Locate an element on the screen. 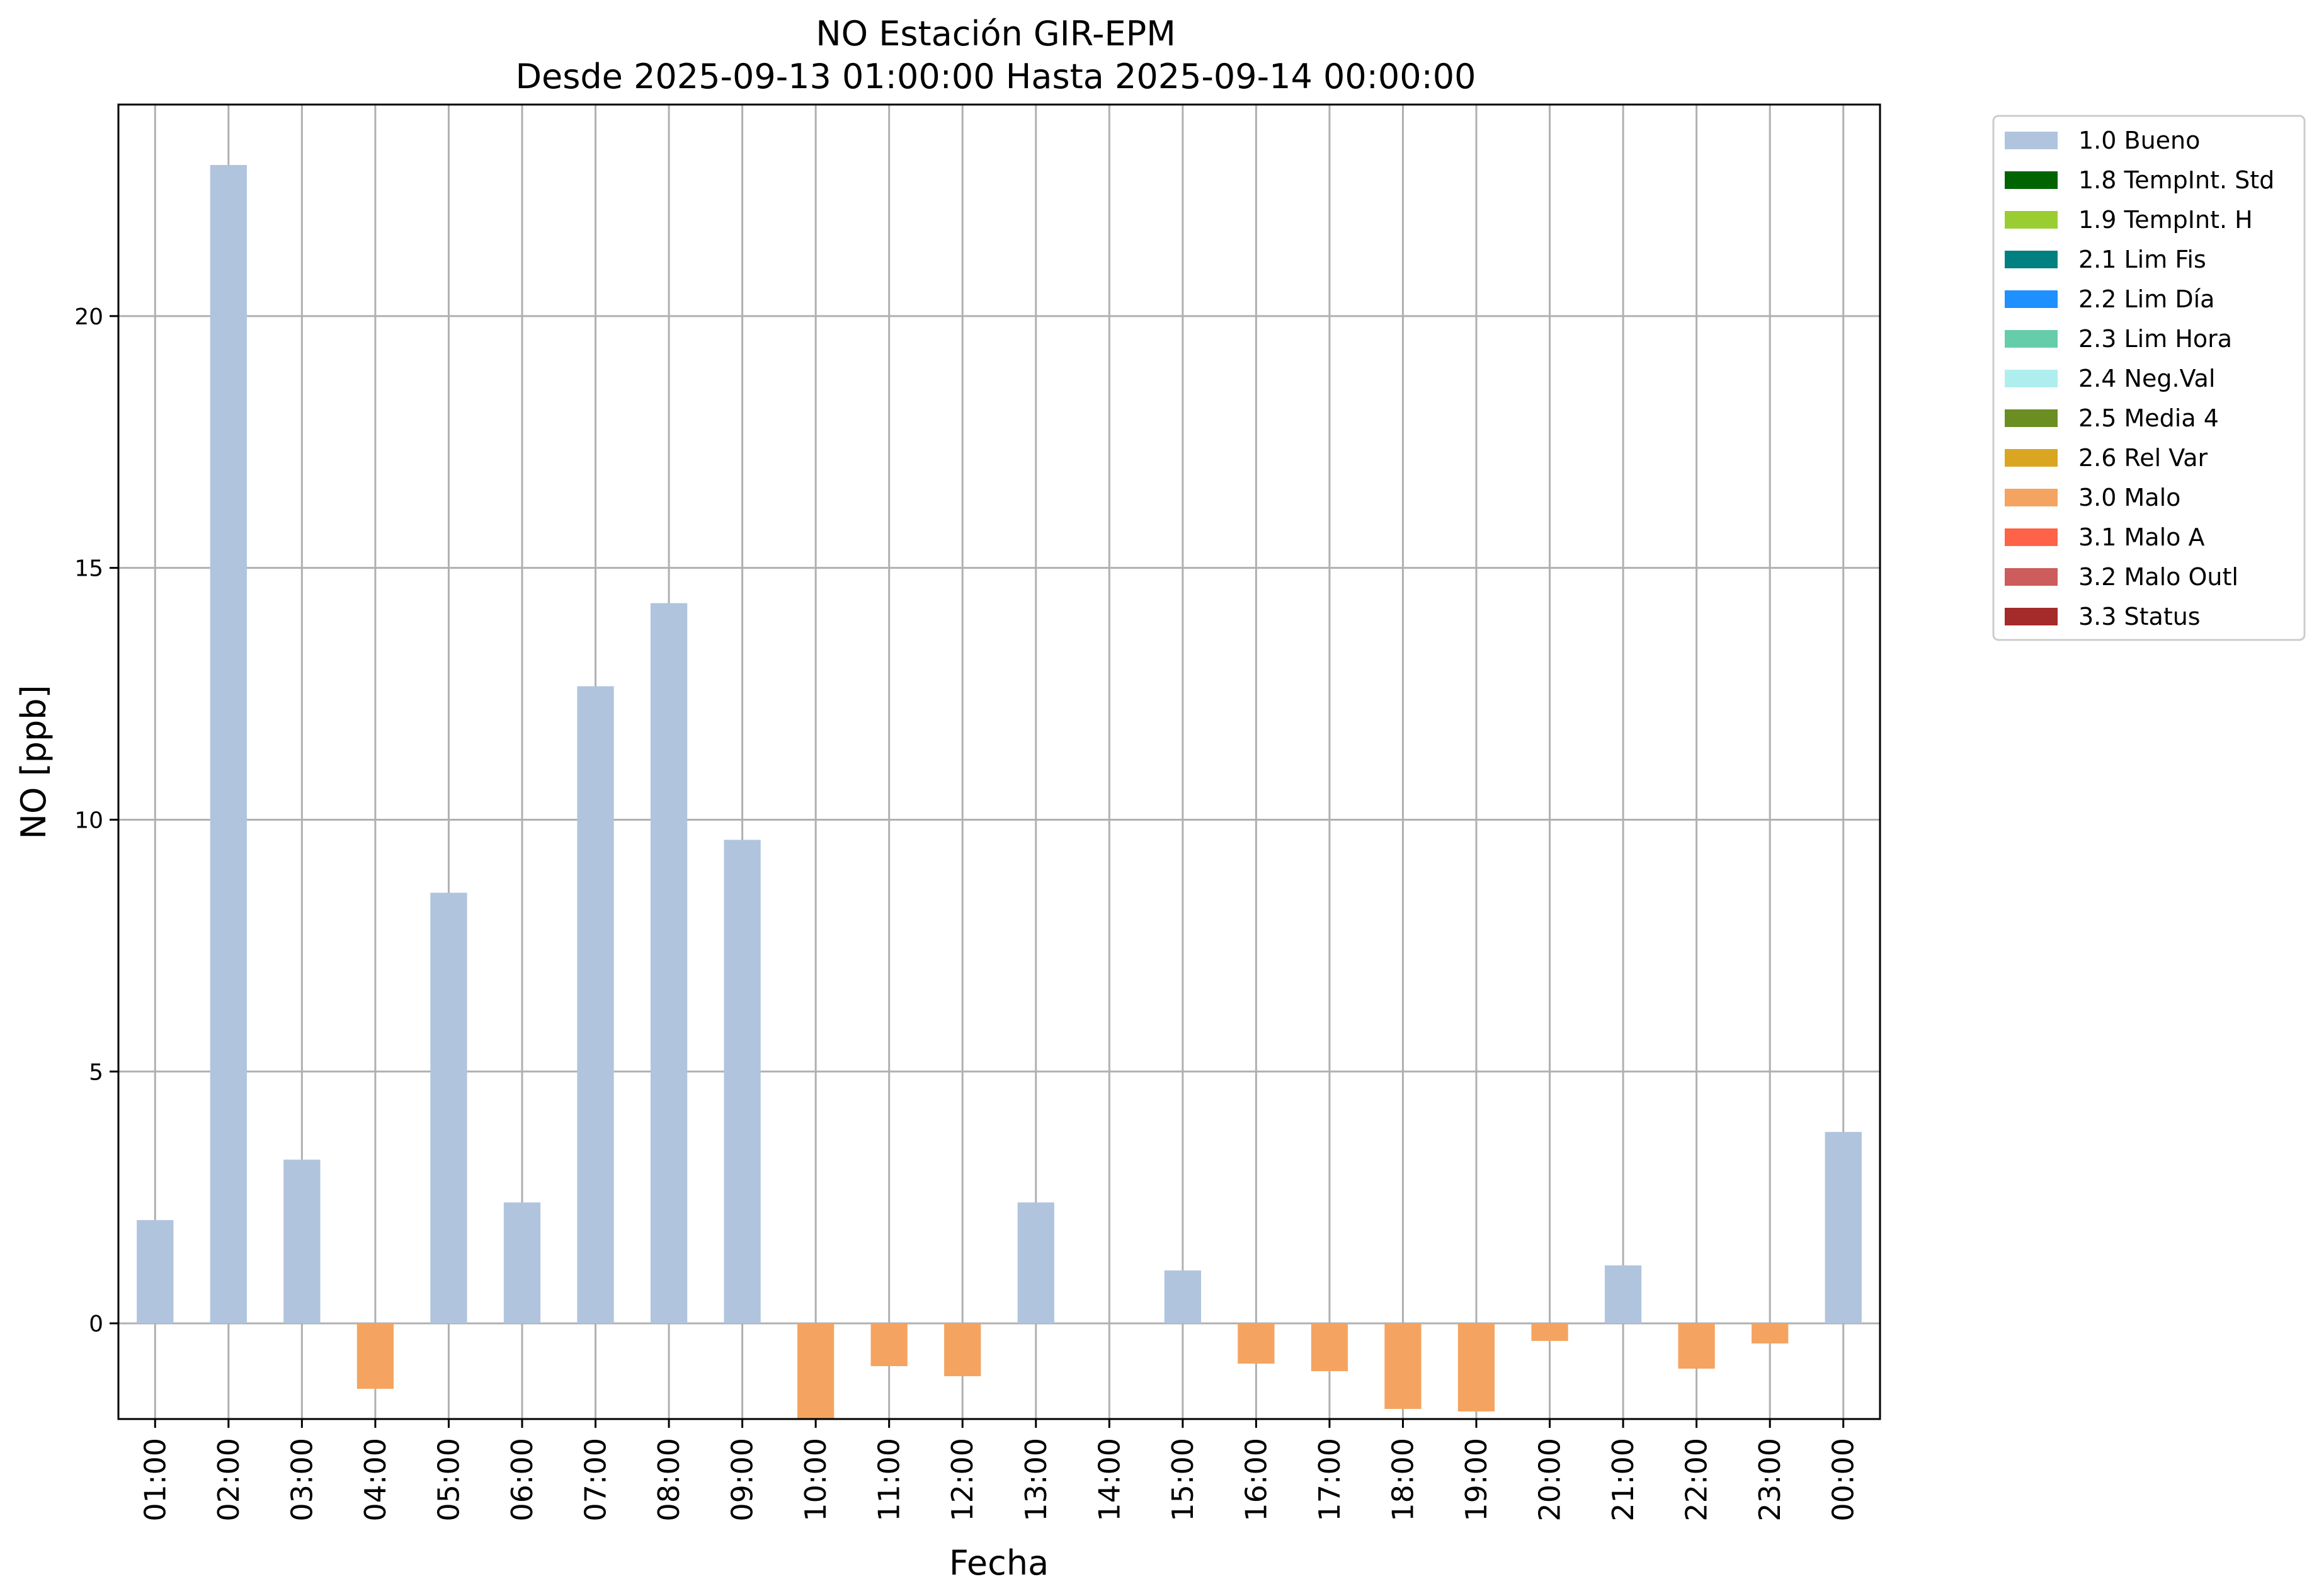  x-tick-label: 20:00 is located at coordinates (1550, 1480).